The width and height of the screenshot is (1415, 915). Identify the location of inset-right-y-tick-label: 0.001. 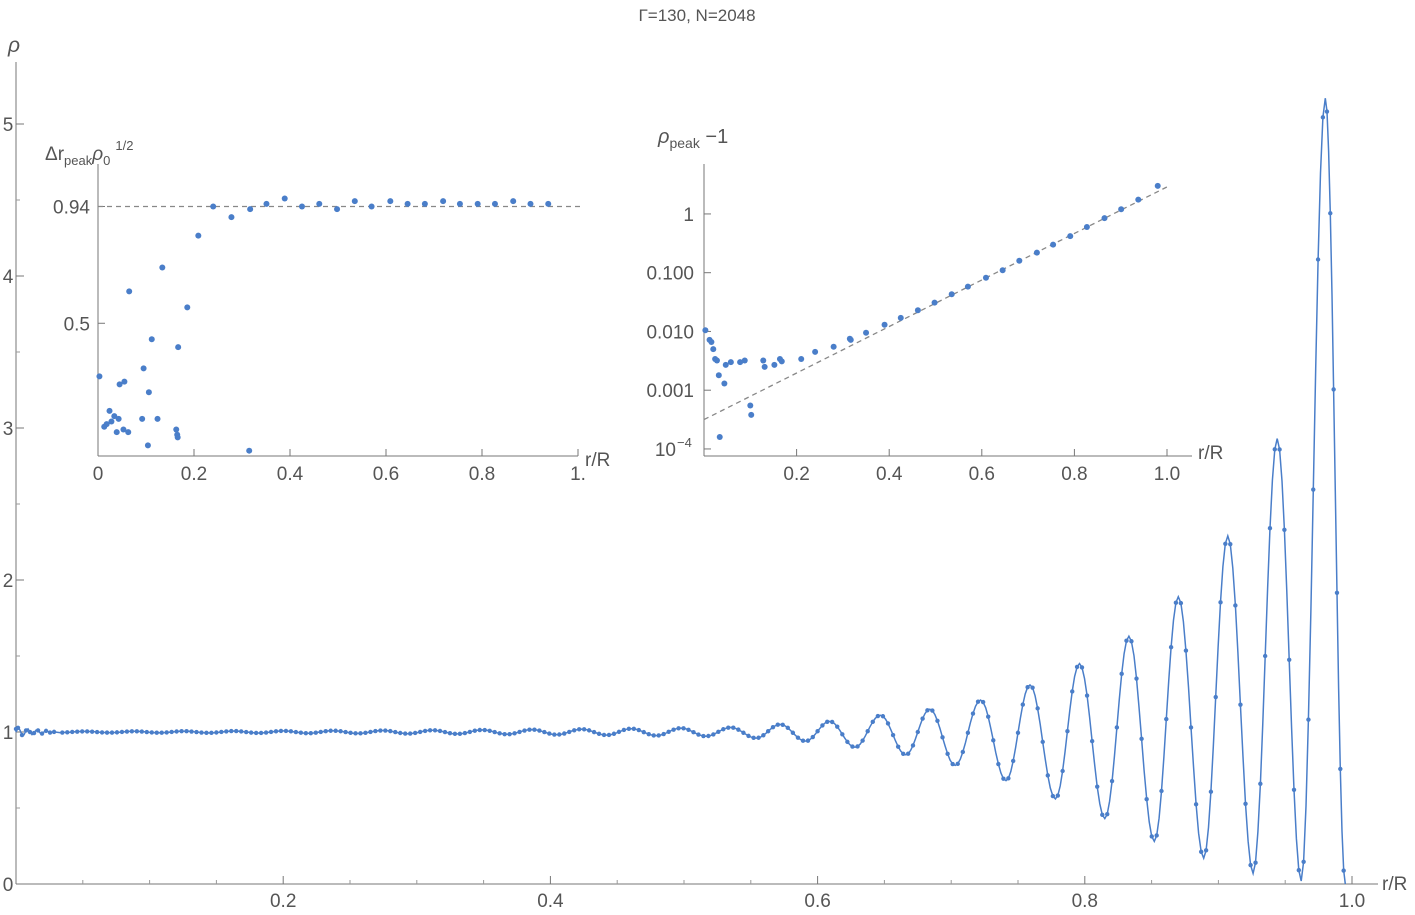
(670, 391).